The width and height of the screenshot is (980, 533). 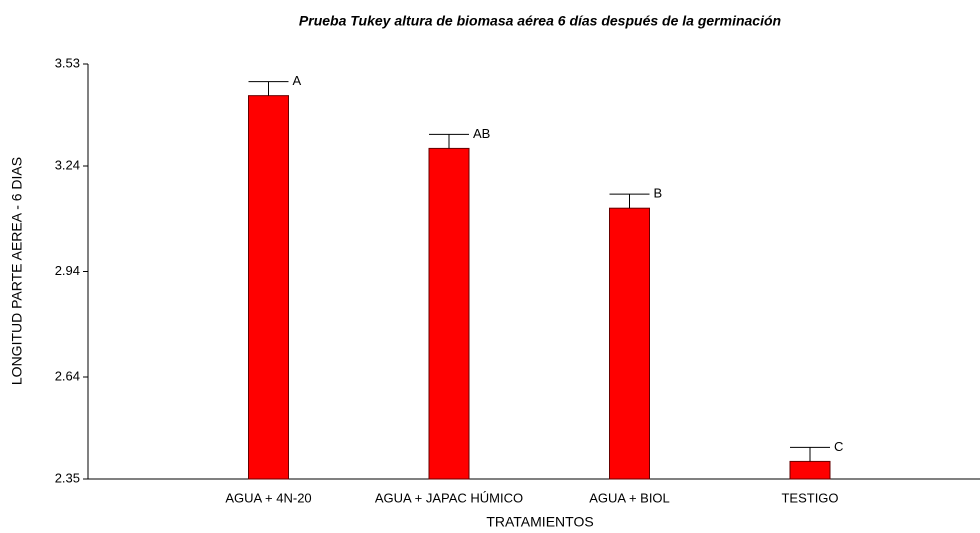 What do you see at coordinates (17, 271) in the screenshot?
I see `y-axis-label: LONGITUD PARTE AEREA - 6 DIAS` at bounding box center [17, 271].